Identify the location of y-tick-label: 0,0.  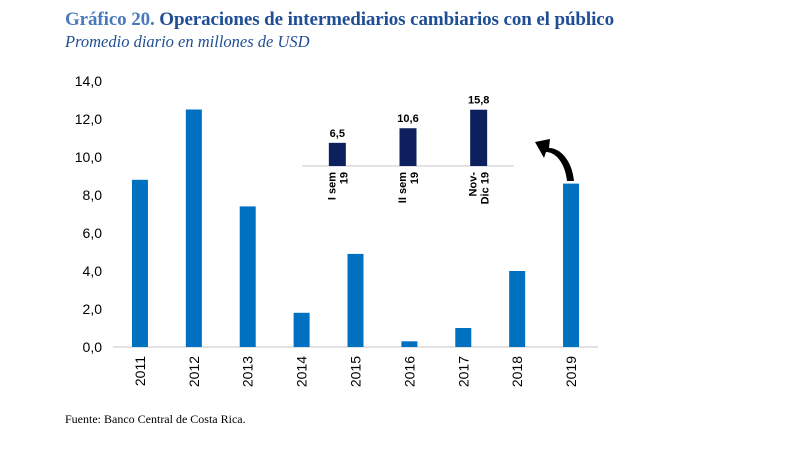
(93, 347).